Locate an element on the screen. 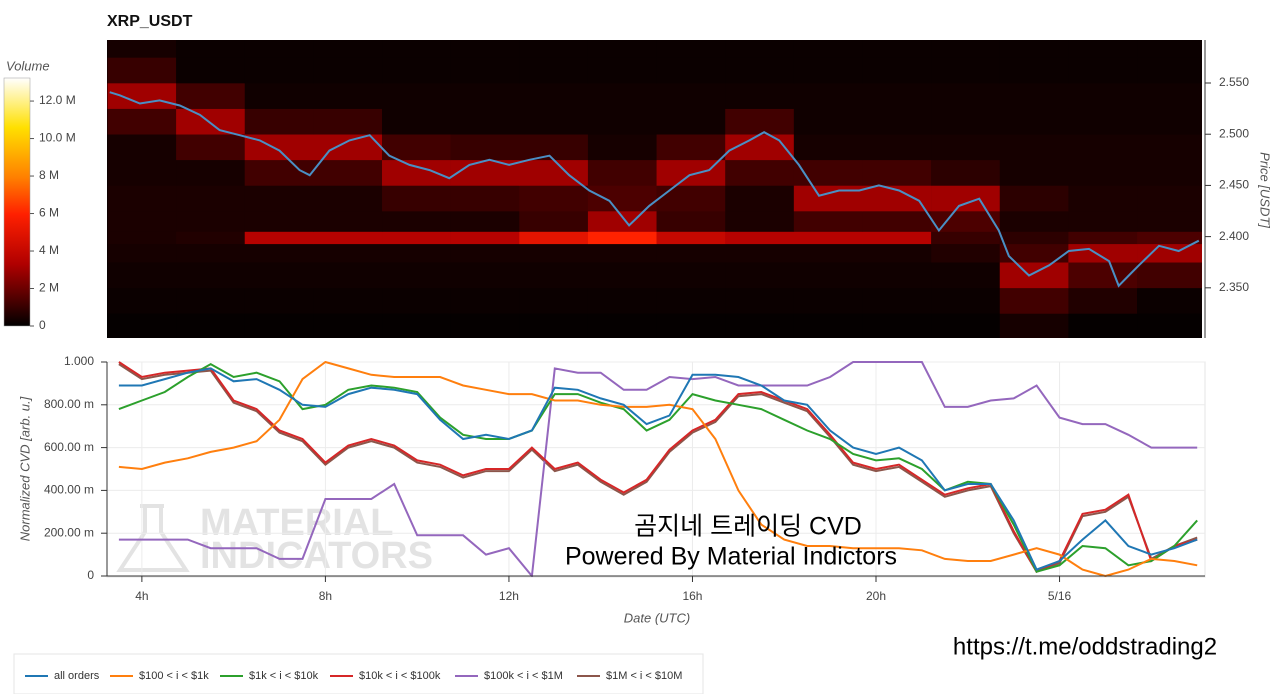 The height and width of the screenshot is (694, 1280). y-tick-label: 2.500 is located at coordinates (1234, 133).